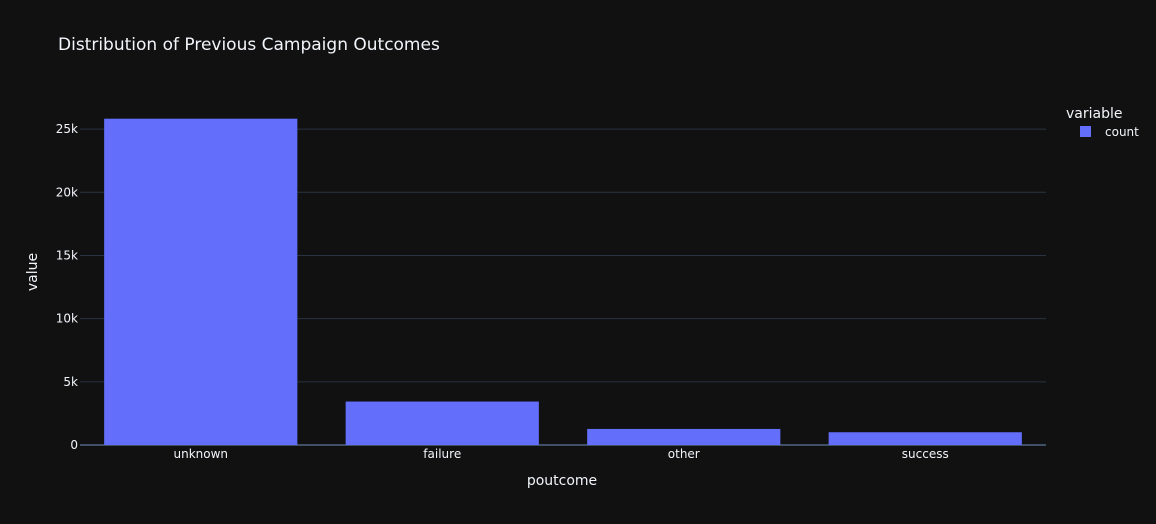 The image size is (1156, 524). Describe the element at coordinates (1122, 132) in the screenshot. I see `legend-label-count: count` at that location.